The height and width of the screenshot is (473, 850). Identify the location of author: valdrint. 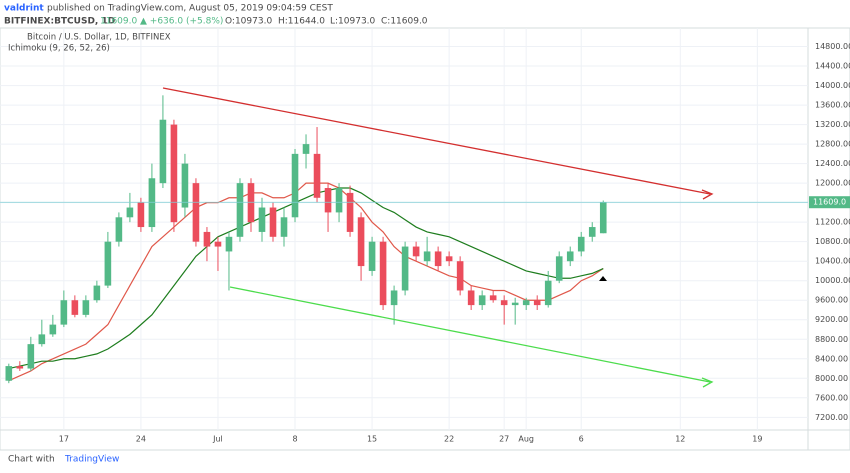
(24, 9).